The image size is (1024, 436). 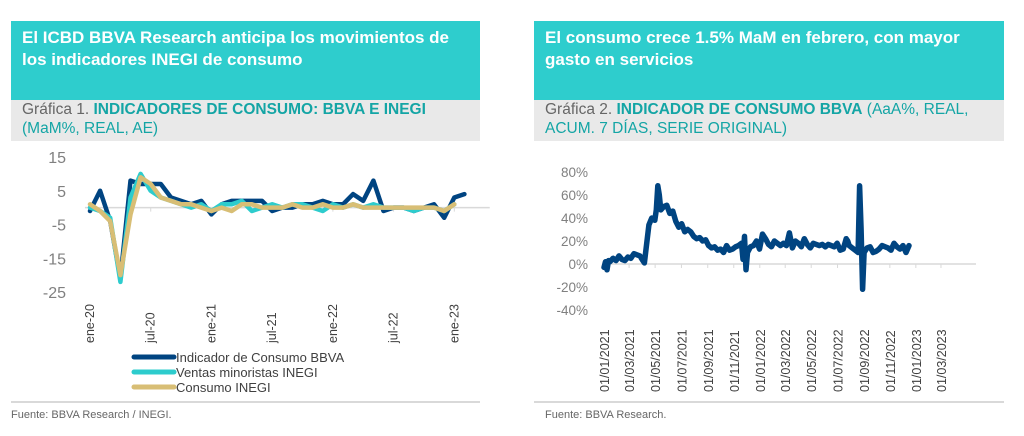 What do you see at coordinates (260, 357) in the screenshot?
I see `chart-1-legend-label: Indicador de Consumo BBVA` at bounding box center [260, 357].